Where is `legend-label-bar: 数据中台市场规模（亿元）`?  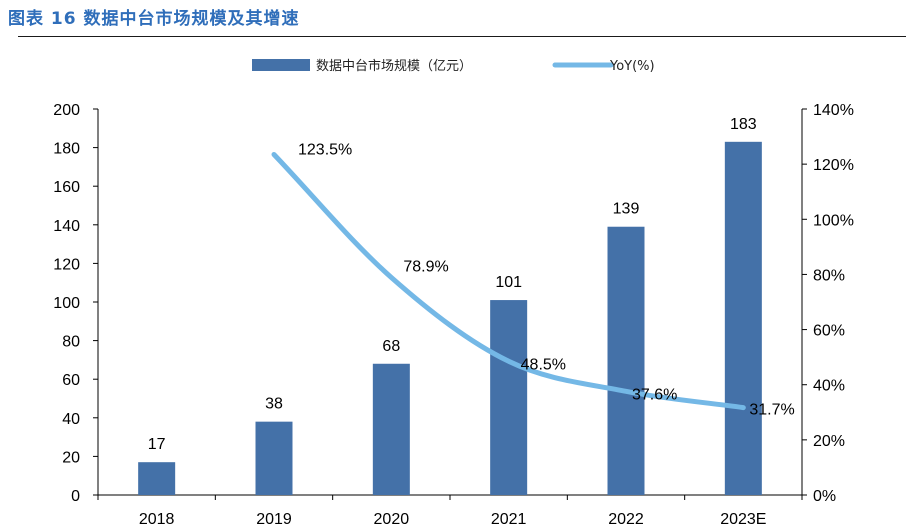 legend-label-bar: 数据中台市场规模（亿元） is located at coordinates (394, 66).